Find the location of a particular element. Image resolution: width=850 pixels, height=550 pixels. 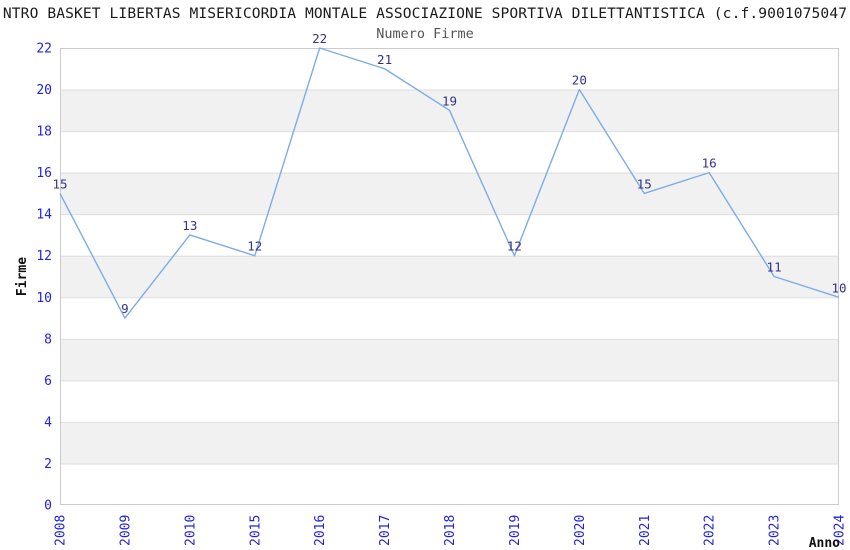

data-label: 20 is located at coordinates (579, 80).